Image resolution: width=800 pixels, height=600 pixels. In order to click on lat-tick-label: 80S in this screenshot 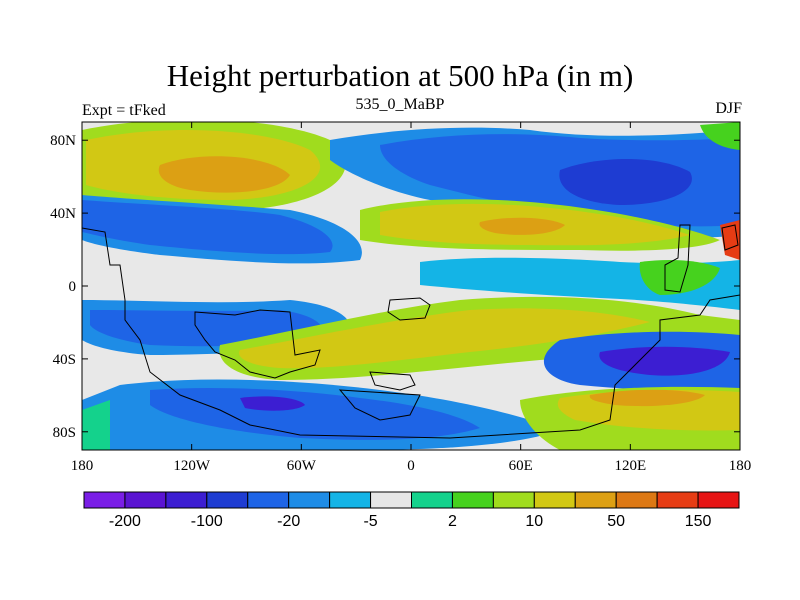, I will do `click(64, 433)`.